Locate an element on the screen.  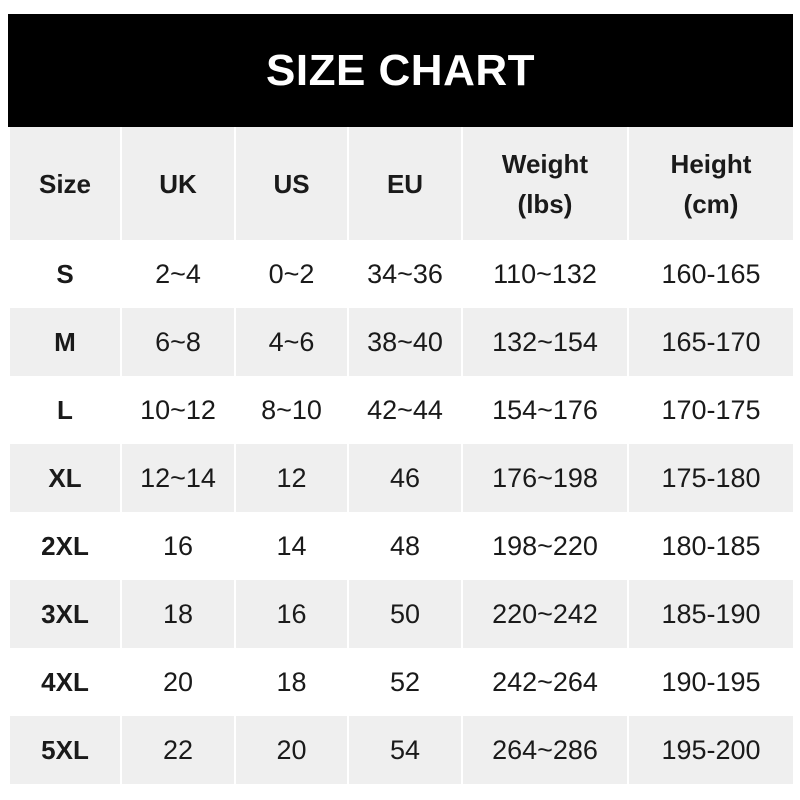
table-row: XL 12~14 12 46 176~198 175-180 is located at coordinates (401, 478).